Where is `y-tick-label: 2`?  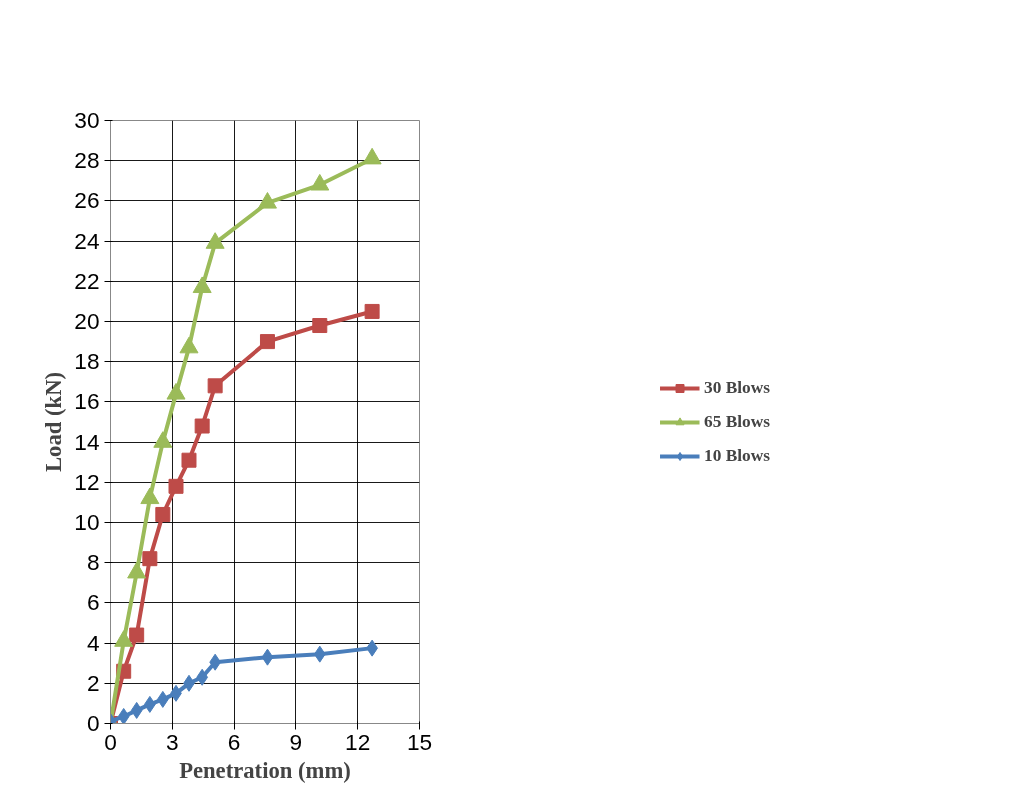
y-tick-label: 2 is located at coordinates (93, 682).